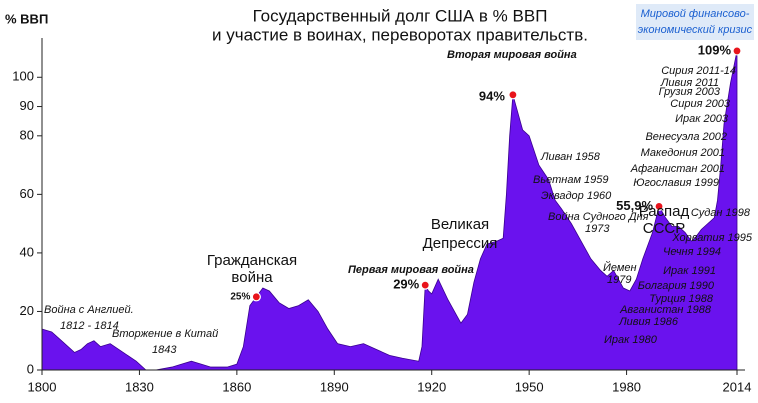  Describe the element at coordinates (411, 270) in the screenshot. I see `annotation: Первая мировая война` at that location.